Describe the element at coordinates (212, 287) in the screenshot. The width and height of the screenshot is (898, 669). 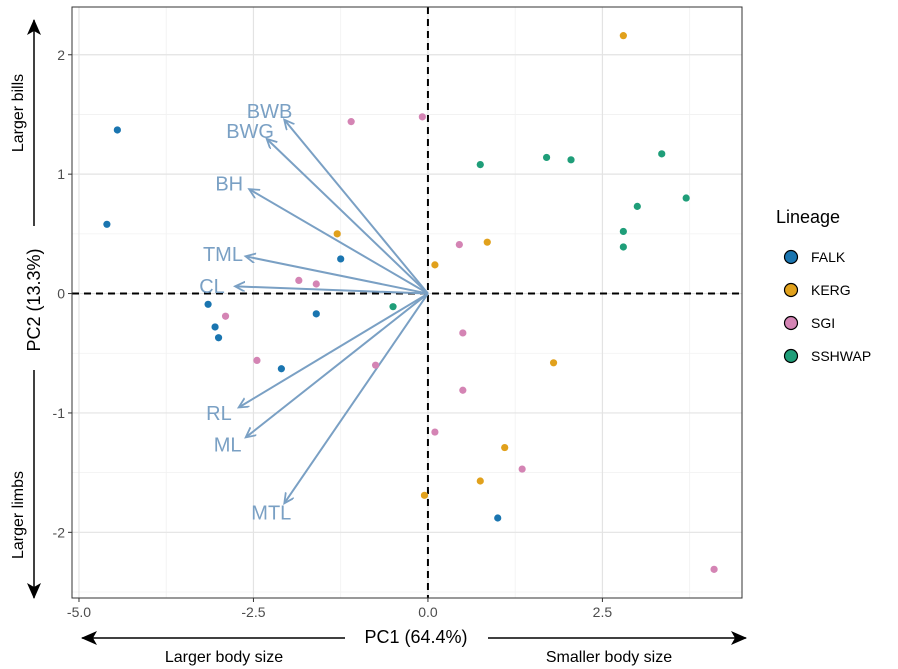
I see `loading-label-cl: CL` at that location.